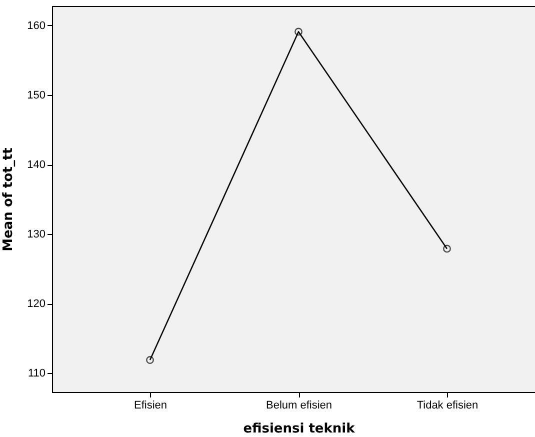 The width and height of the screenshot is (535, 437). Describe the element at coordinates (36, 304) in the screenshot. I see `y-tick-label: 120` at that location.